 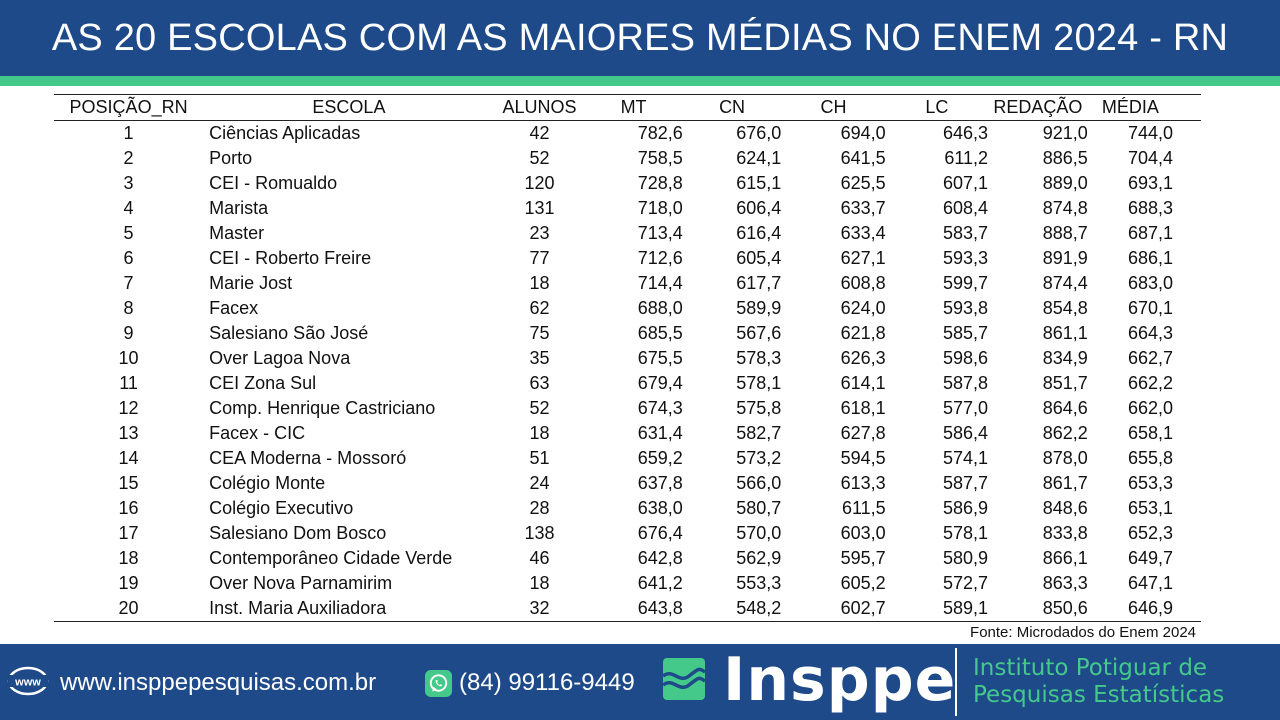 What do you see at coordinates (128, 258) in the screenshot?
I see `cell-position: 6` at bounding box center [128, 258].